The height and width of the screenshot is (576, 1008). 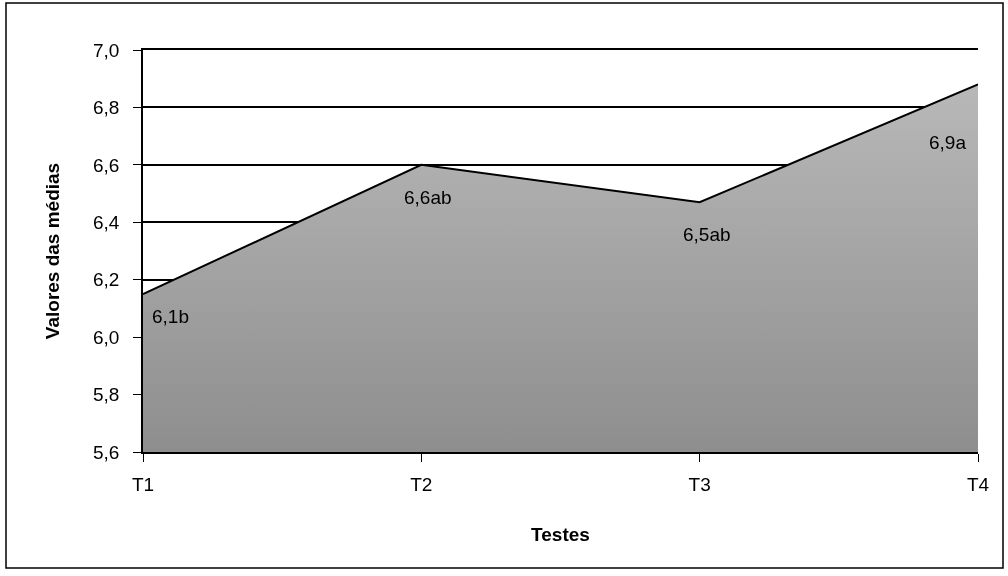 What do you see at coordinates (560, 534) in the screenshot?
I see `x-axis-title: Testes` at bounding box center [560, 534].